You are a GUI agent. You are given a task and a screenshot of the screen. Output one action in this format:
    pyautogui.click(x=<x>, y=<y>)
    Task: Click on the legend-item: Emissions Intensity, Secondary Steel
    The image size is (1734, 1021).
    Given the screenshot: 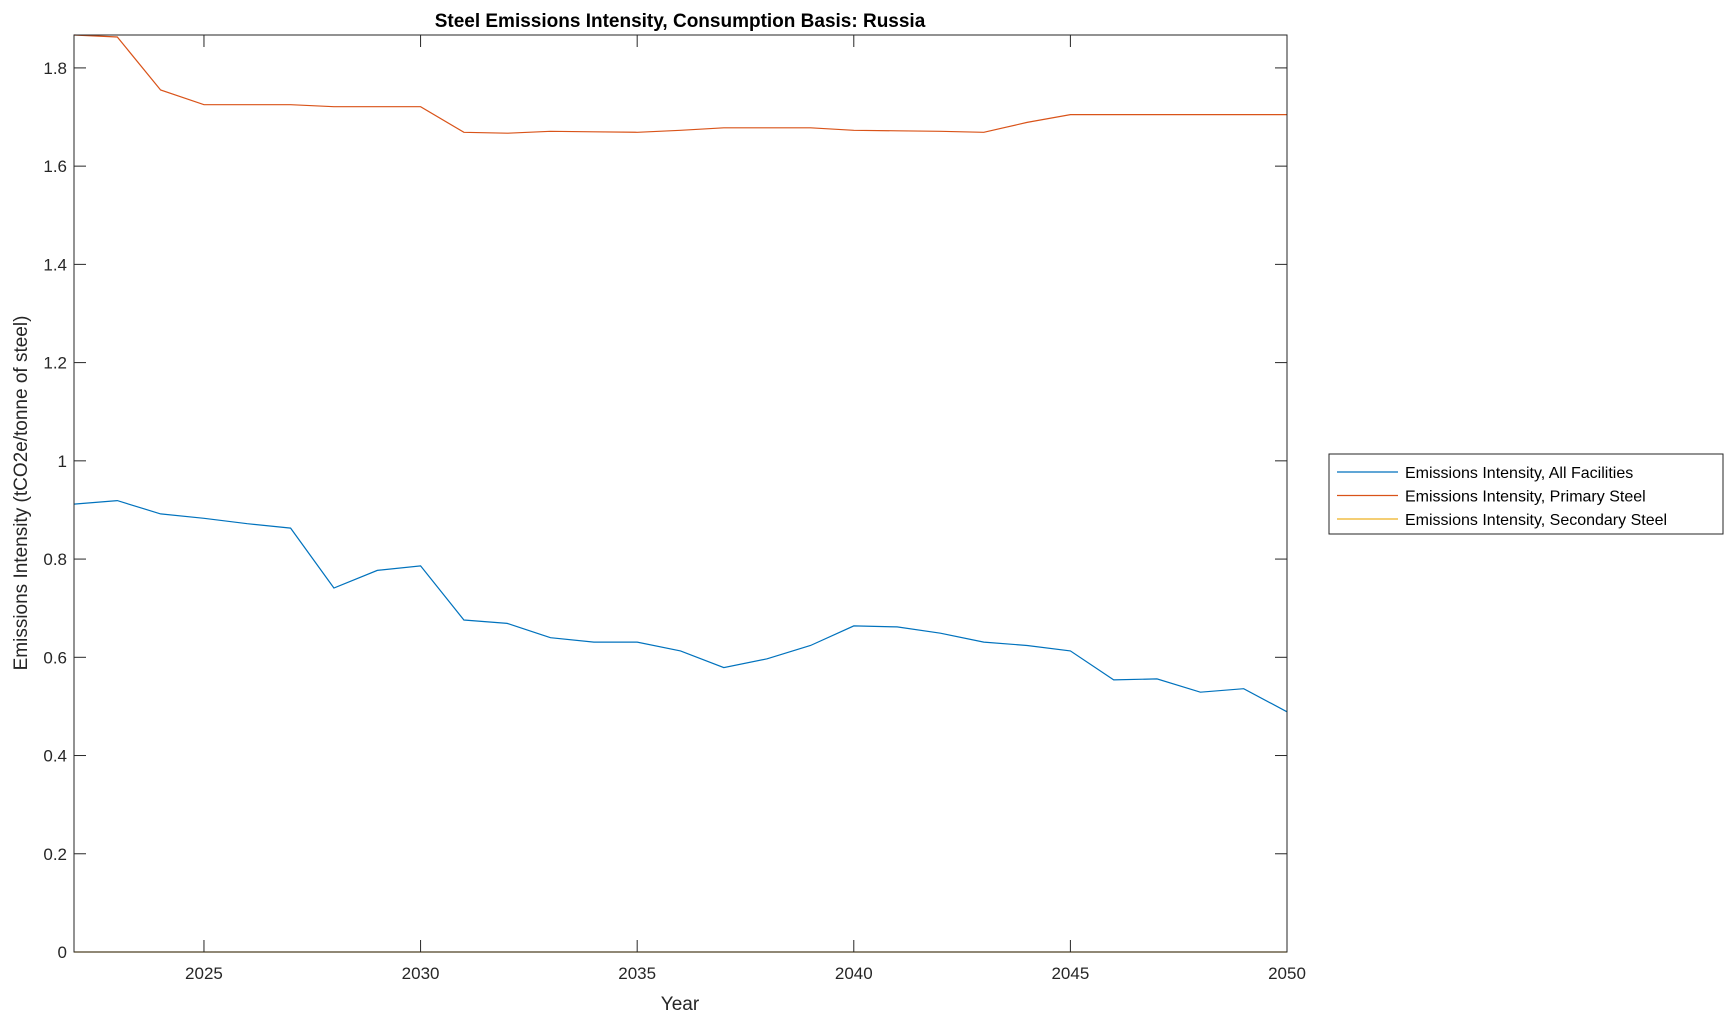 What is the action you would take?
    pyautogui.click(x=1502, y=520)
    